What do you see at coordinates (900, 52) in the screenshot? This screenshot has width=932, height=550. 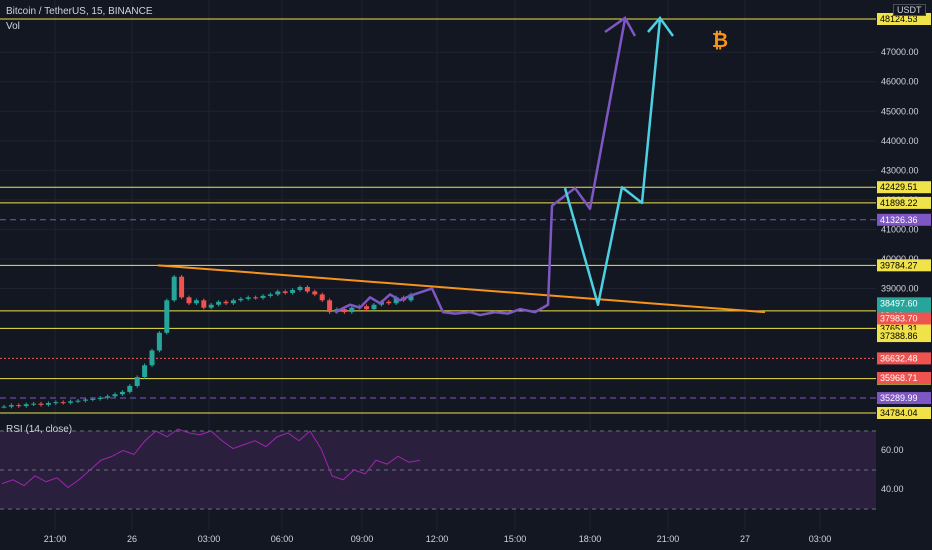 I see `price-tick-label: 47000.00` at bounding box center [900, 52].